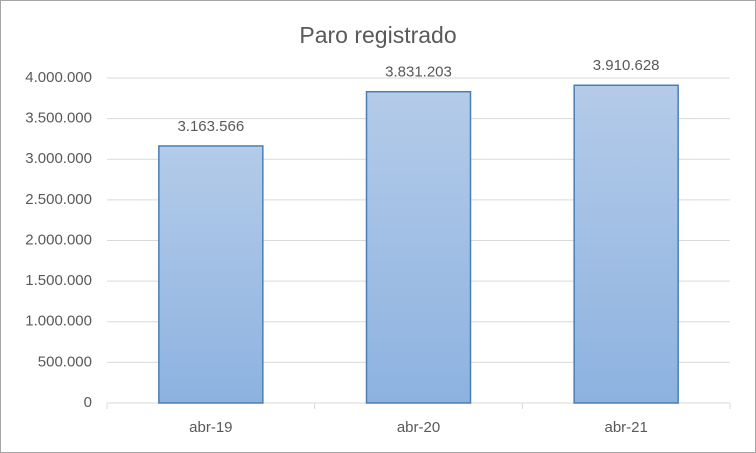 The width and height of the screenshot is (756, 453). What do you see at coordinates (58, 158) in the screenshot?
I see `y-tick-label: 3.000.000` at bounding box center [58, 158].